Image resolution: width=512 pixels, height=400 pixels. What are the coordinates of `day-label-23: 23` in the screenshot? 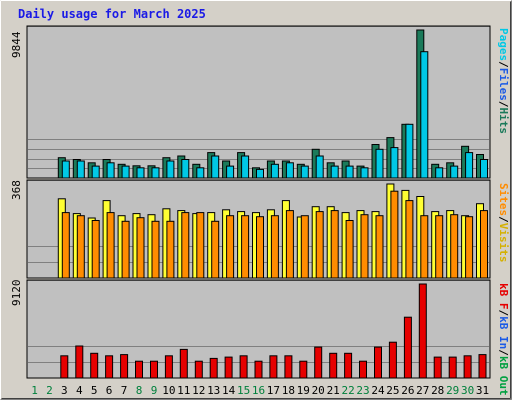 It's located at (362, 390).